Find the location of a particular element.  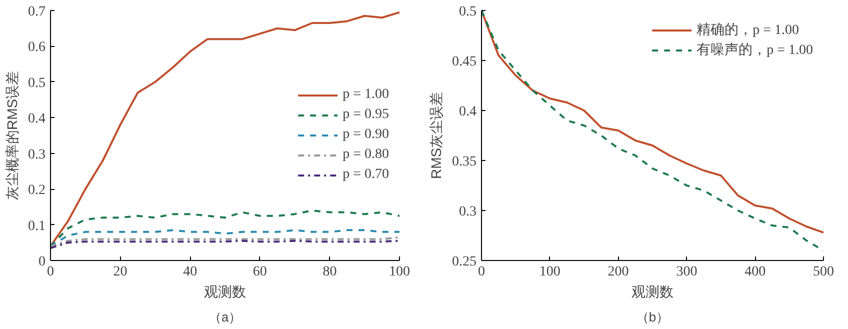

legend-label: 有噪声的，p = 1.00 is located at coordinates (754, 50).